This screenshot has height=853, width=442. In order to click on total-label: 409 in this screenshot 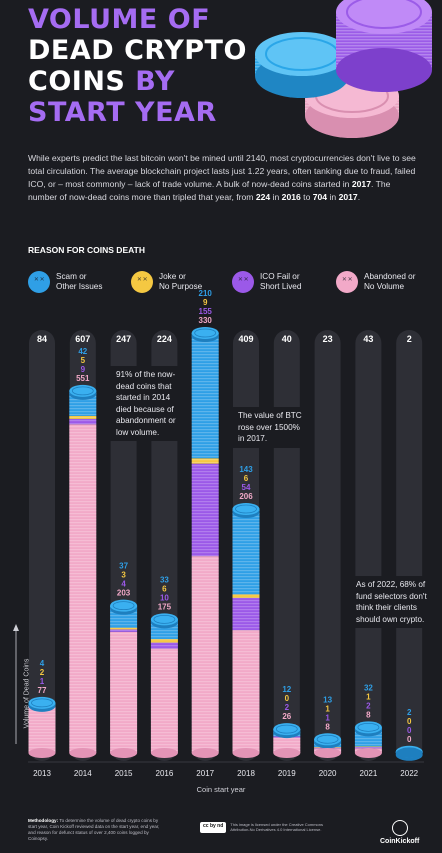, I will do `click(245, 339)`.